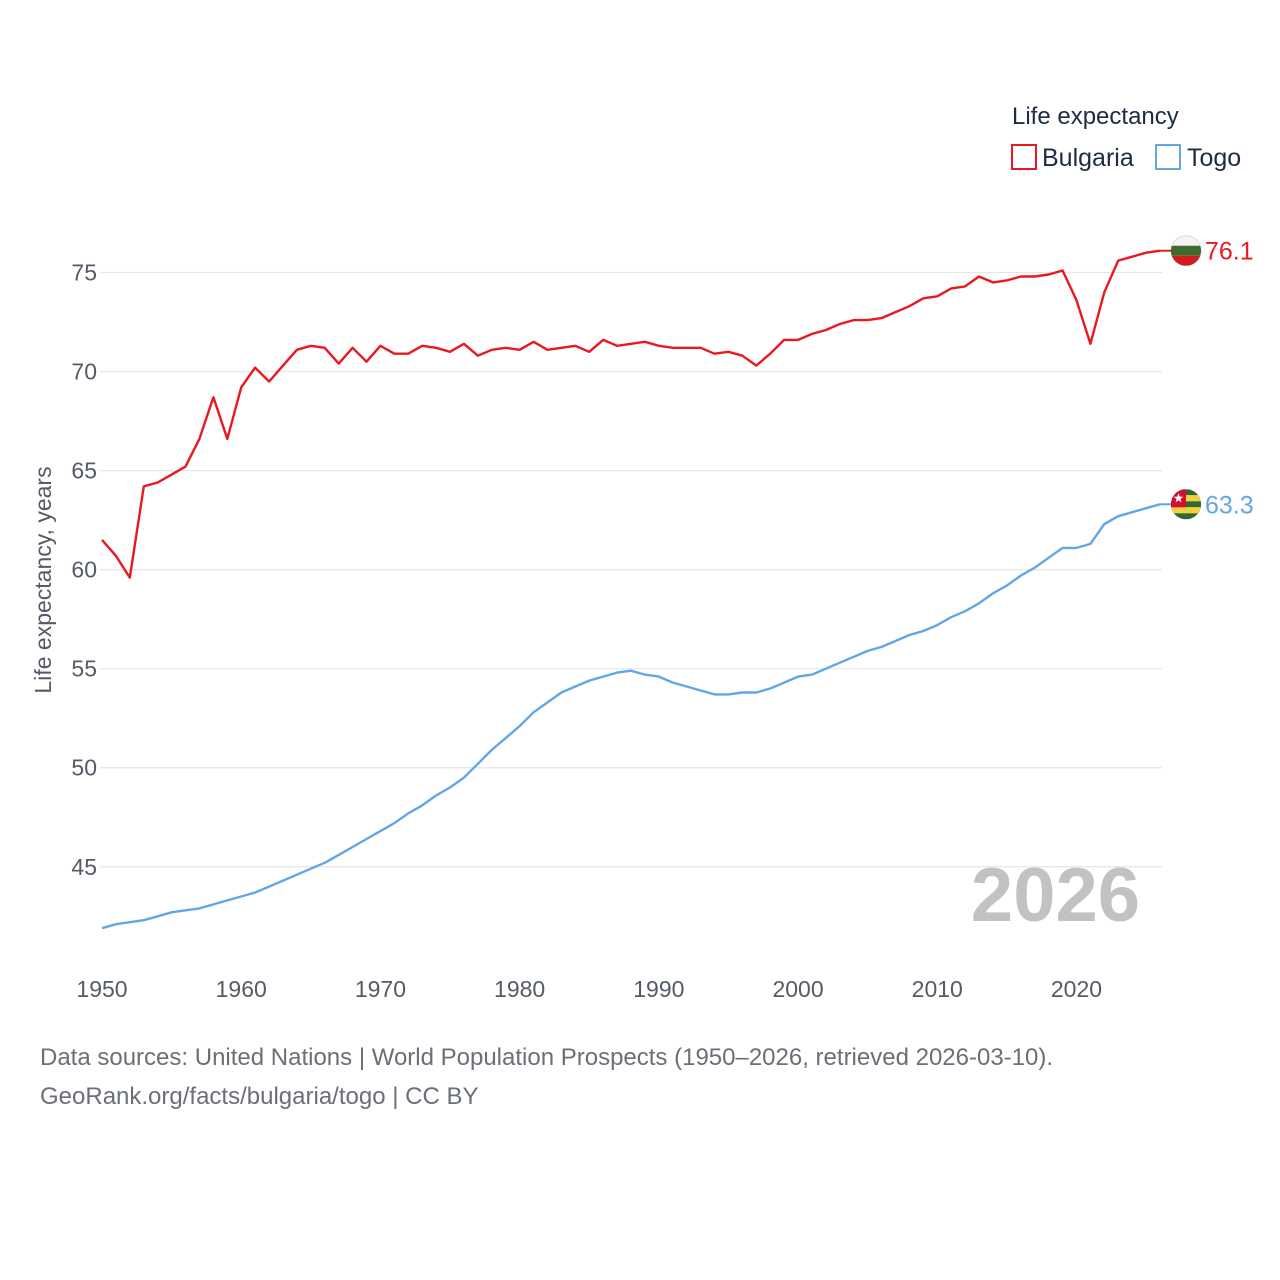 This screenshot has height=1280, width=1280. Describe the element at coordinates (519, 989) in the screenshot. I see `x-tick-label-1980: 1980` at that location.